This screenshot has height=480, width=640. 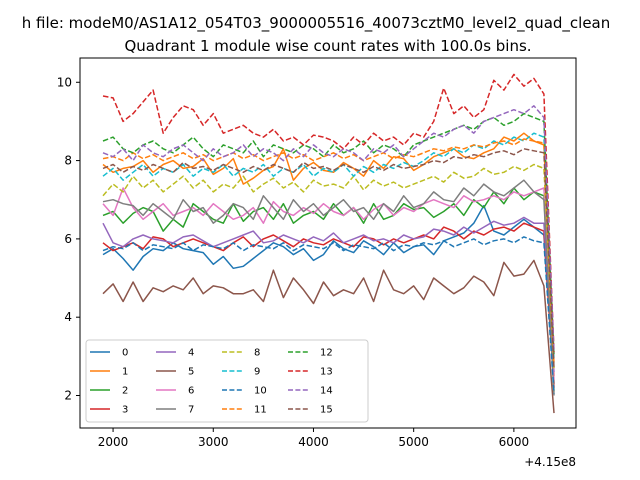 What do you see at coordinates (257, 353) in the screenshot?
I see `legend-label-8: 8` at bounding box center [257, 353].